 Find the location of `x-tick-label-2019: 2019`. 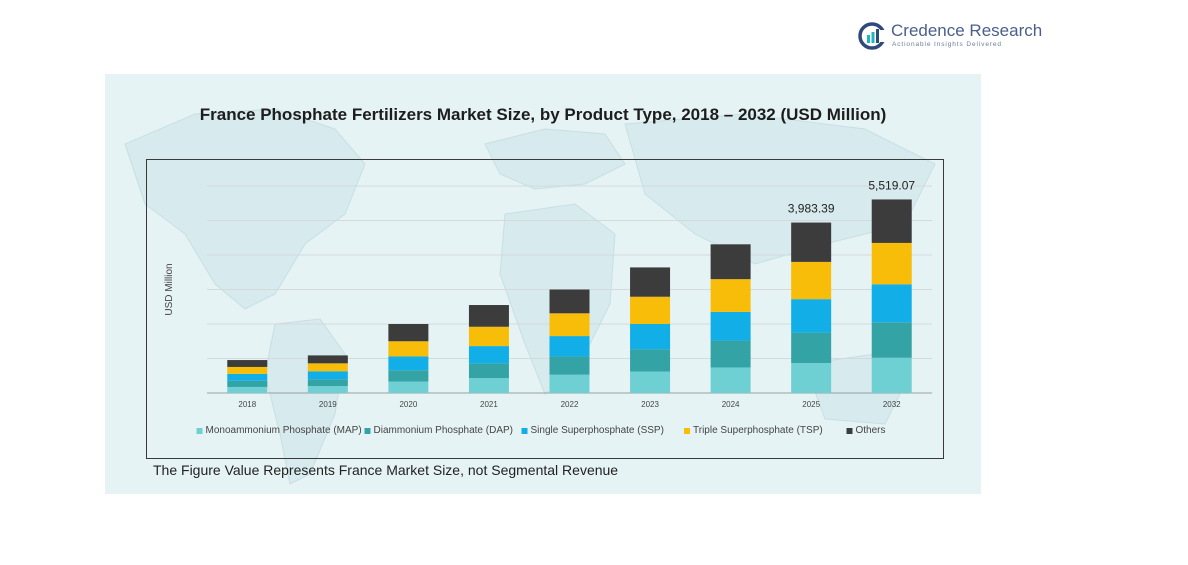

x-tick-label-2019: 2019 is located at coordinates (328, 404).